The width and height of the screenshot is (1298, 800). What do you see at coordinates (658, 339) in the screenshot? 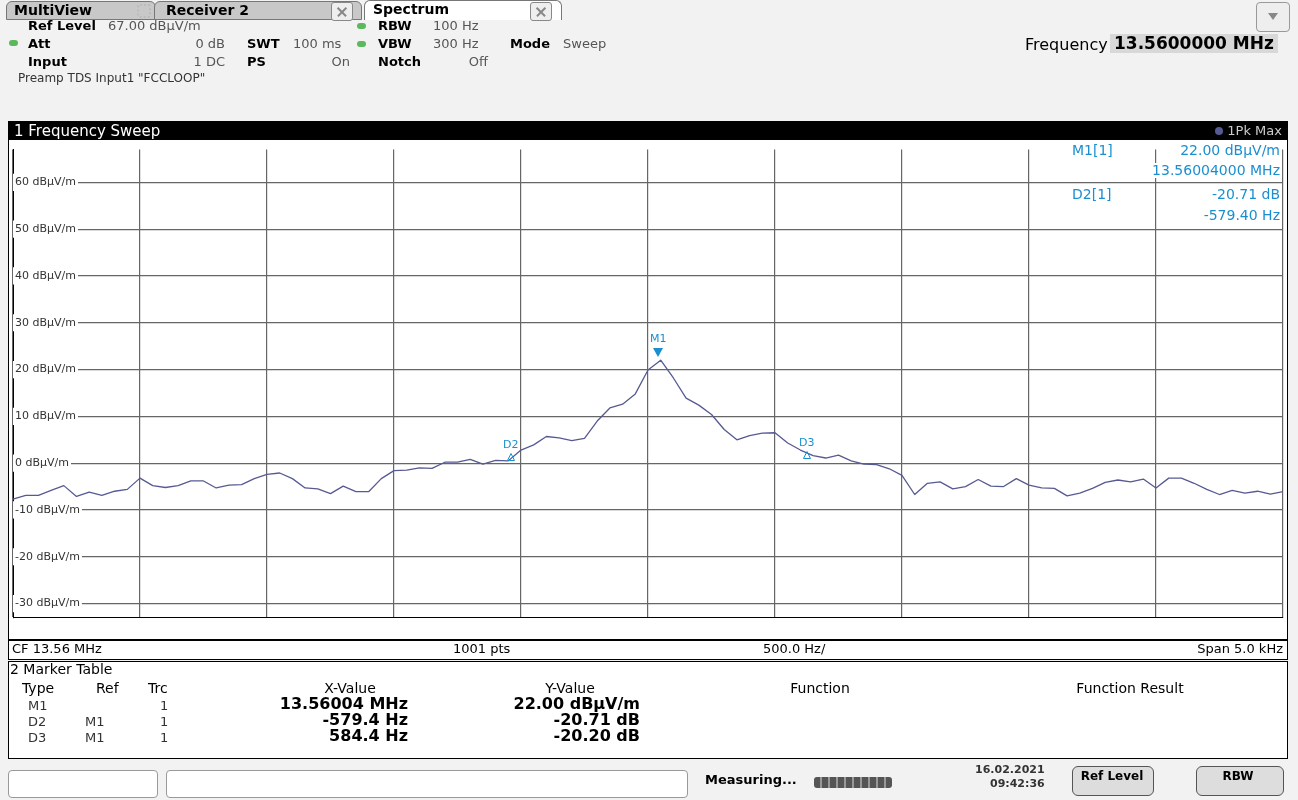
I see `annotation: M1` at bounding box center [658, 339].